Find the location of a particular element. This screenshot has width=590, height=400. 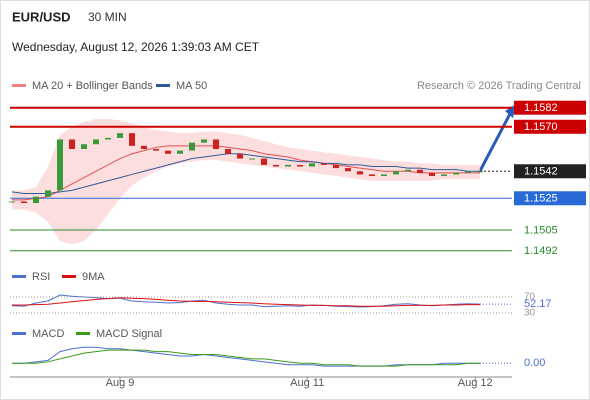

symbol: EUR/USD is located at coordinates (41, 16).